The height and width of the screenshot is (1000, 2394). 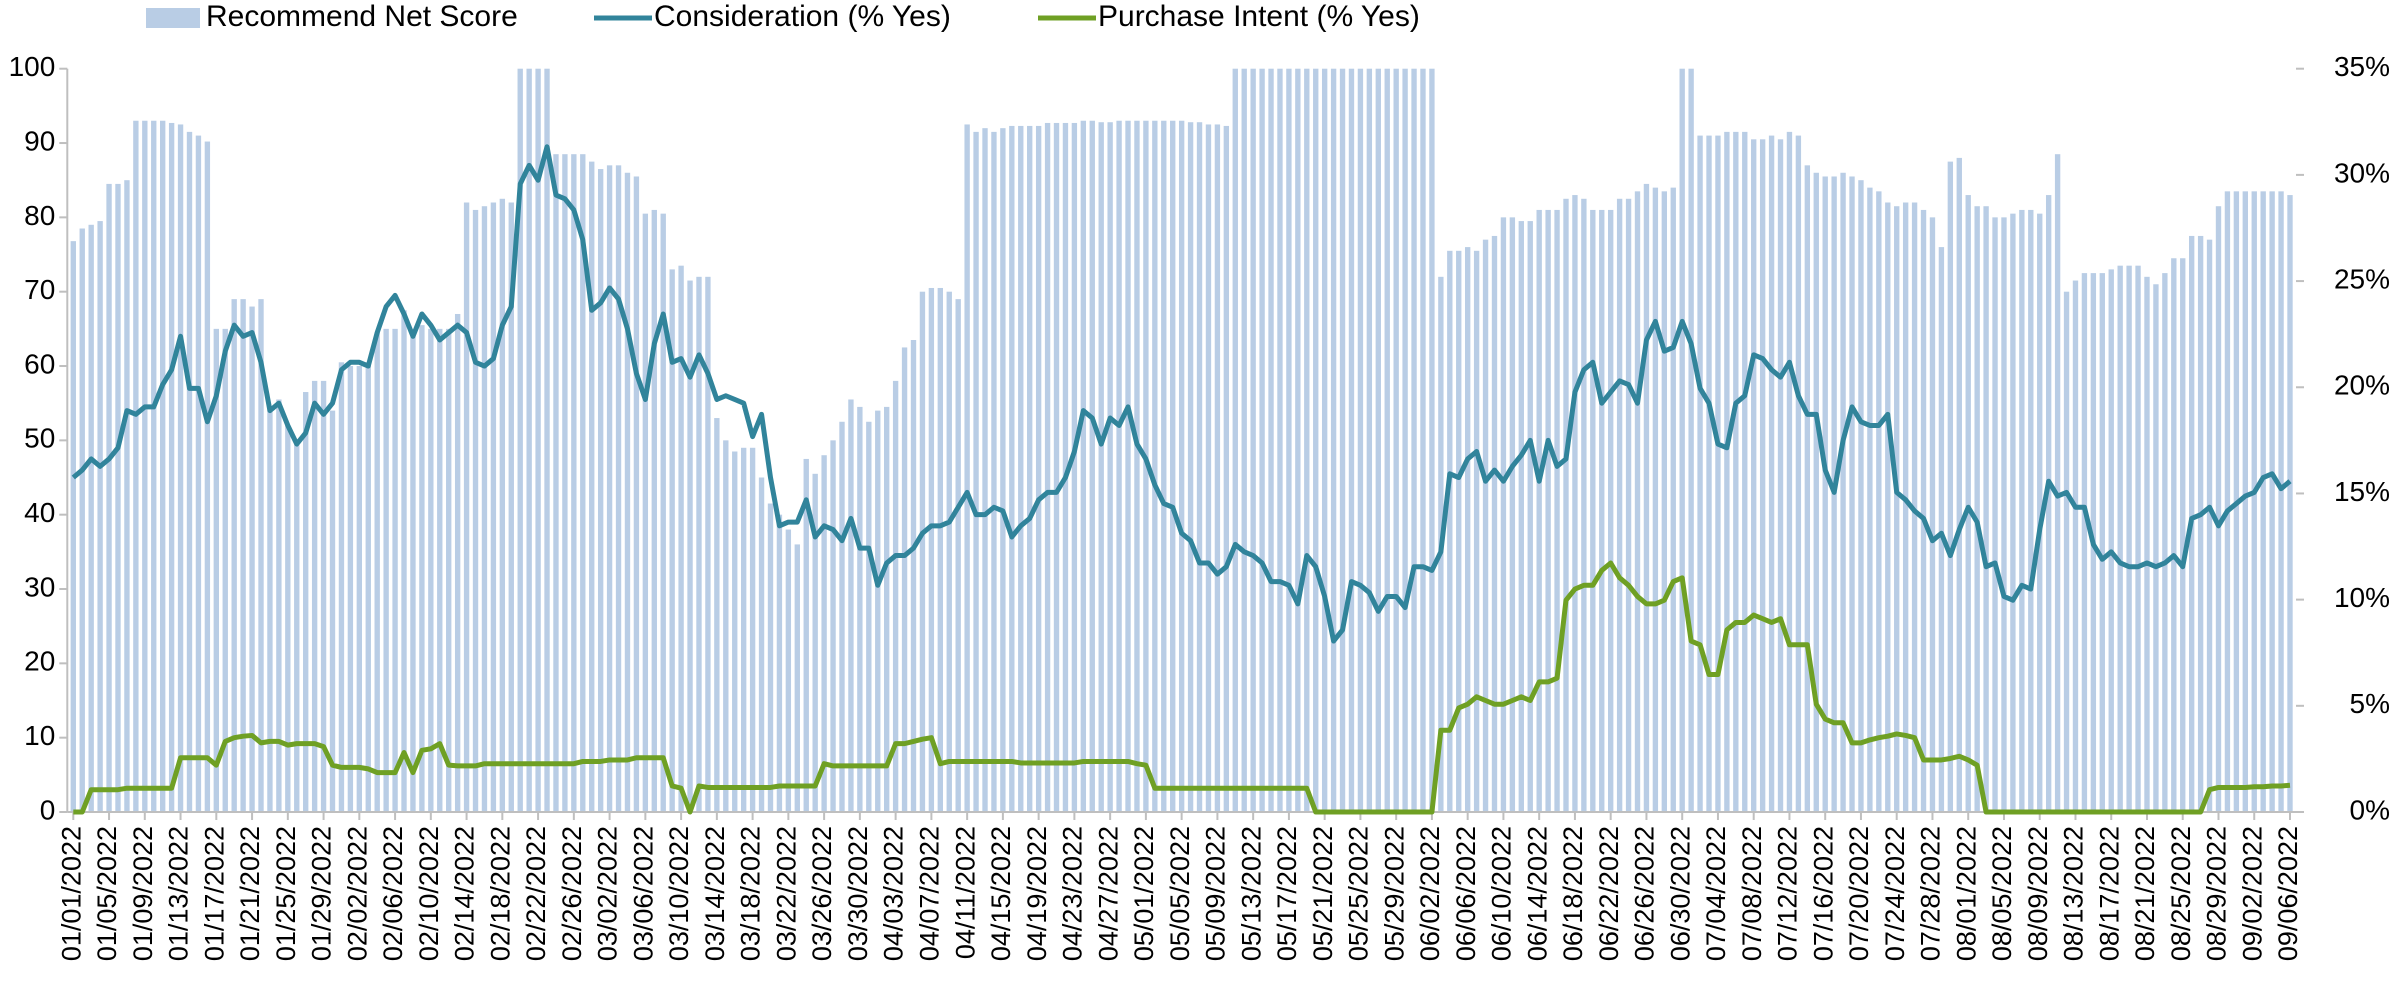 I want to click on x-tick-label: 07/08/2022, so click(x=1752, y=893).